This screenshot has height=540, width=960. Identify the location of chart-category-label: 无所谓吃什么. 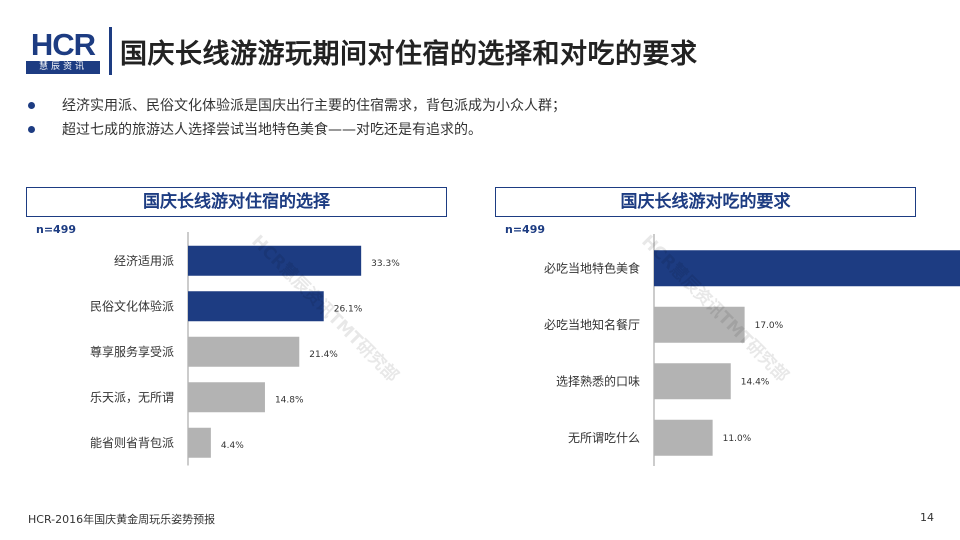
(604, 438).